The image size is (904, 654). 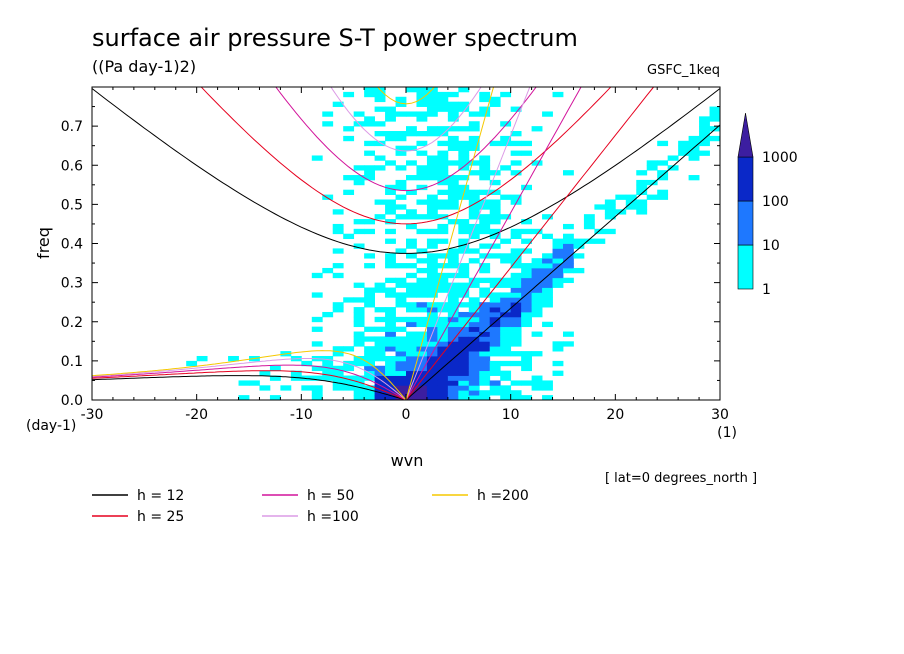 I want to click on kelvin-curve, so click(x=493, y=243).